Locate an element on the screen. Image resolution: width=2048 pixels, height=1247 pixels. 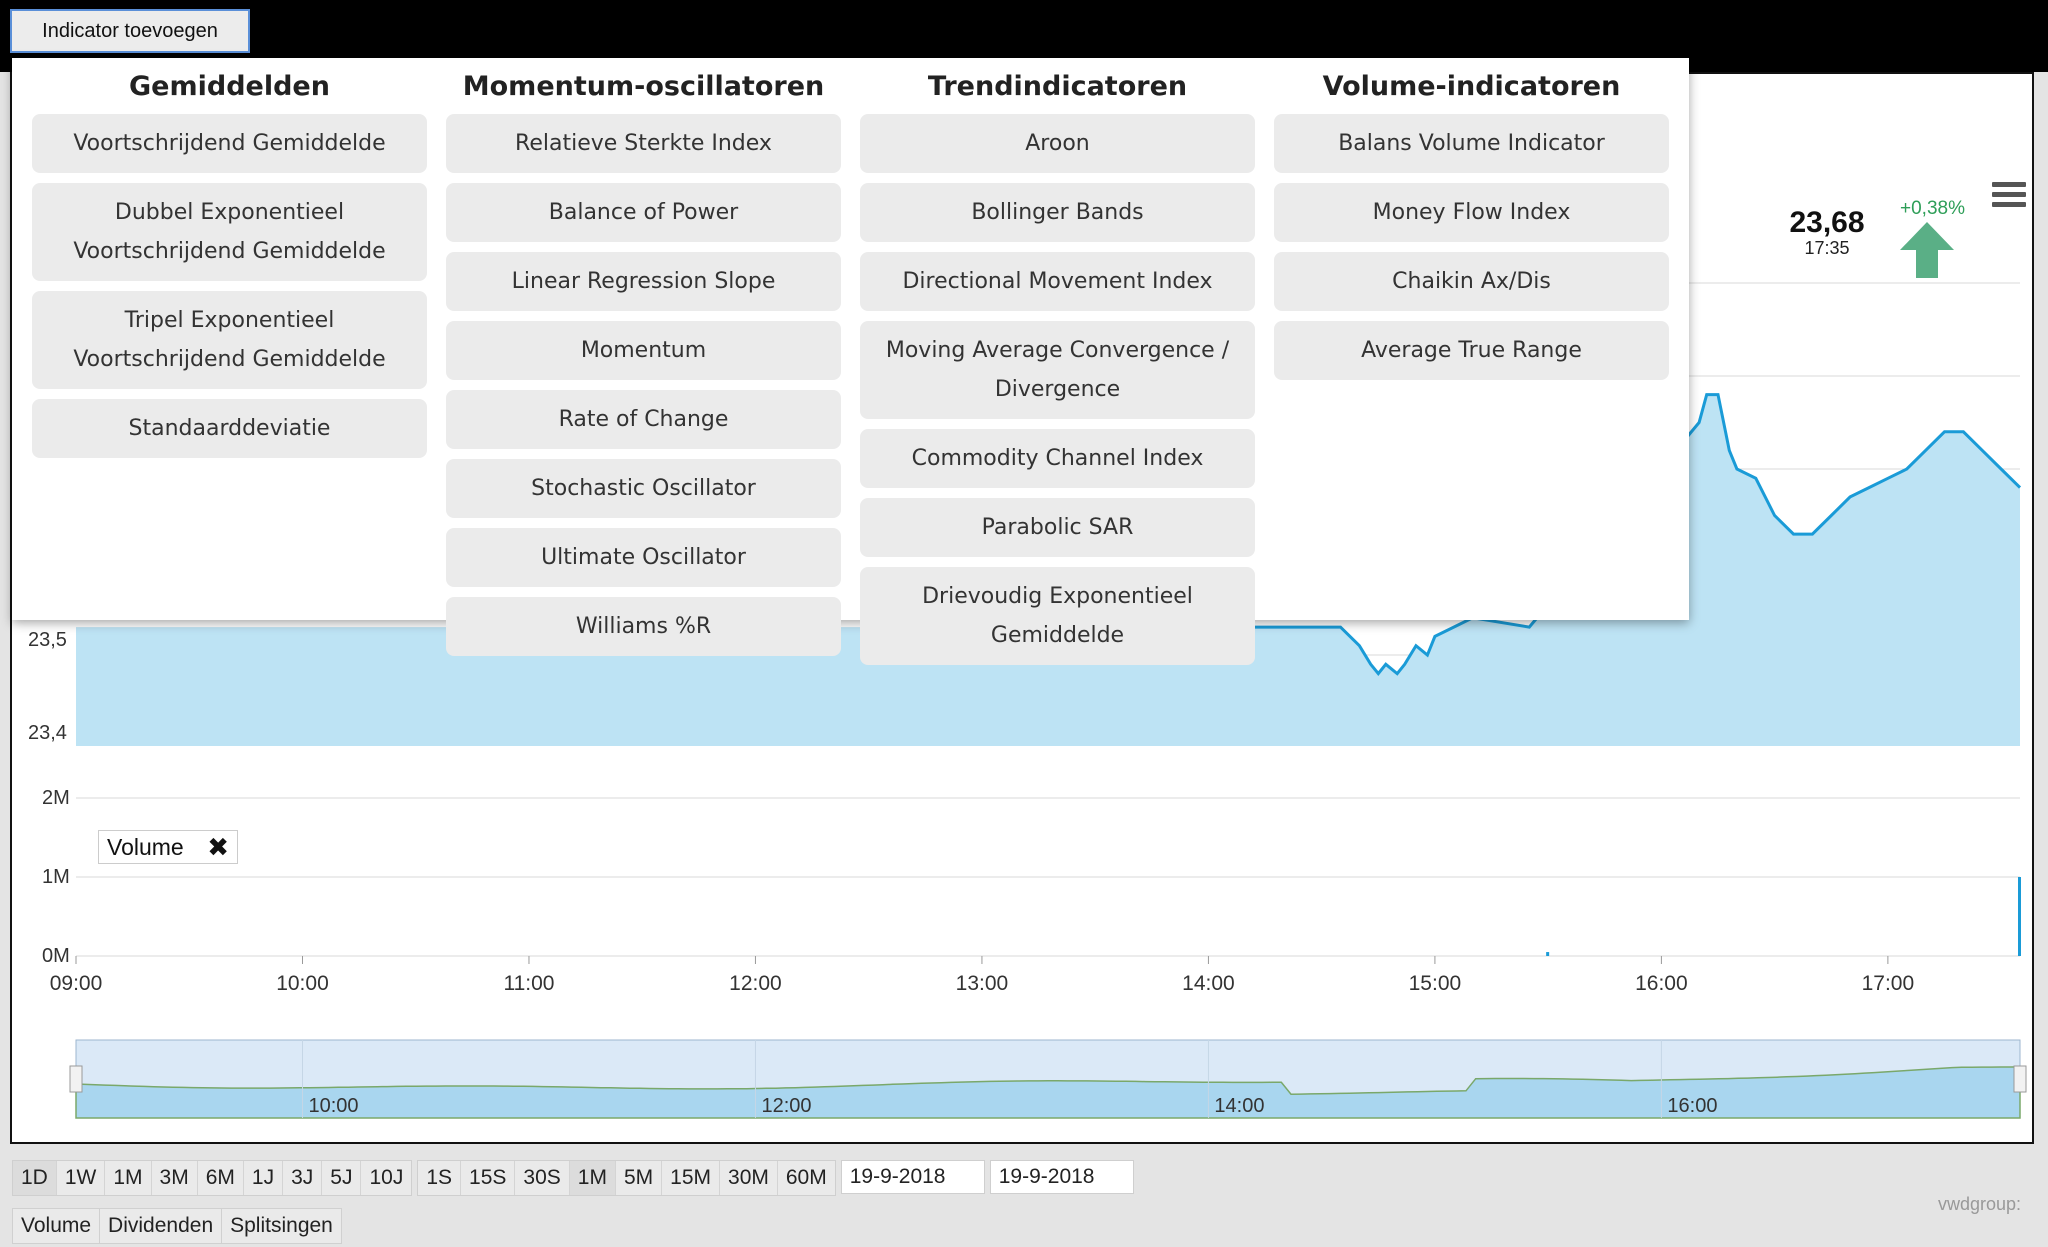
interval-button: 30S is located at coordinates (542, 1178).